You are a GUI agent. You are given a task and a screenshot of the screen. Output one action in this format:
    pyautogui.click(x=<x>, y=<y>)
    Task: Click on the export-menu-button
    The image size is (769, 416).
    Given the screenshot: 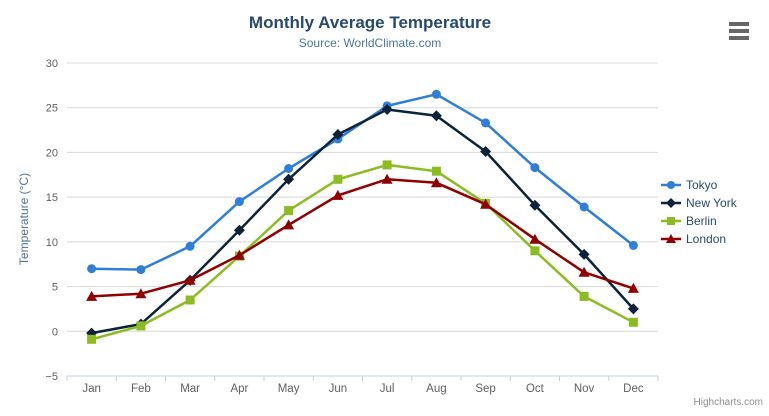 What is the action you would take?
    pyautogui.click(x=741, y=31)
    